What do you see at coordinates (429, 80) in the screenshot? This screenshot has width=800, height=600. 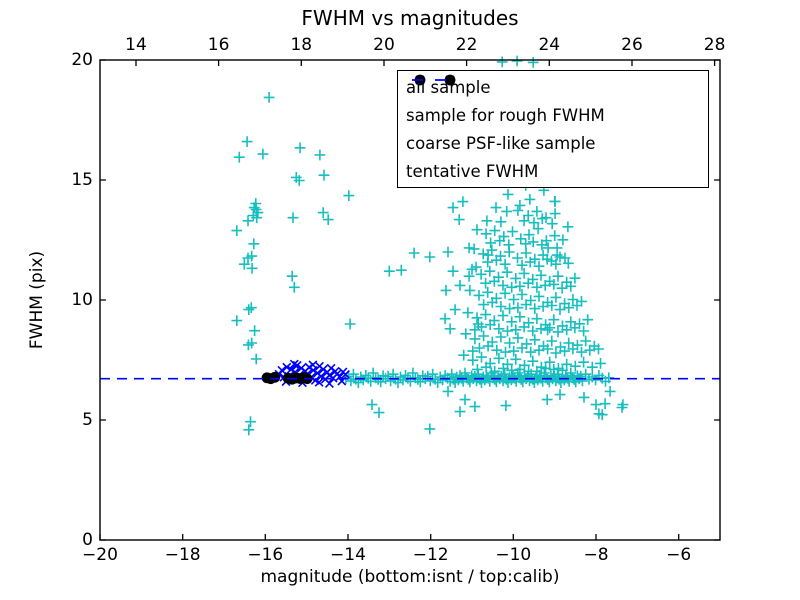 I see `dashes-legend-icon` at bounding box center [429, 80].